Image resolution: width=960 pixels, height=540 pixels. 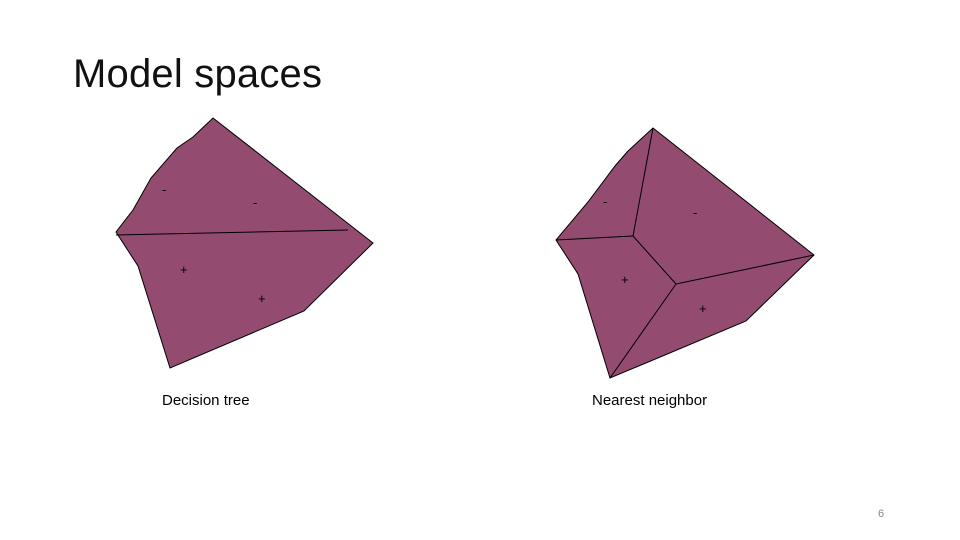 I want to click on nearest-neighbor-diagram: - - + +, so click(x=685, y=253).